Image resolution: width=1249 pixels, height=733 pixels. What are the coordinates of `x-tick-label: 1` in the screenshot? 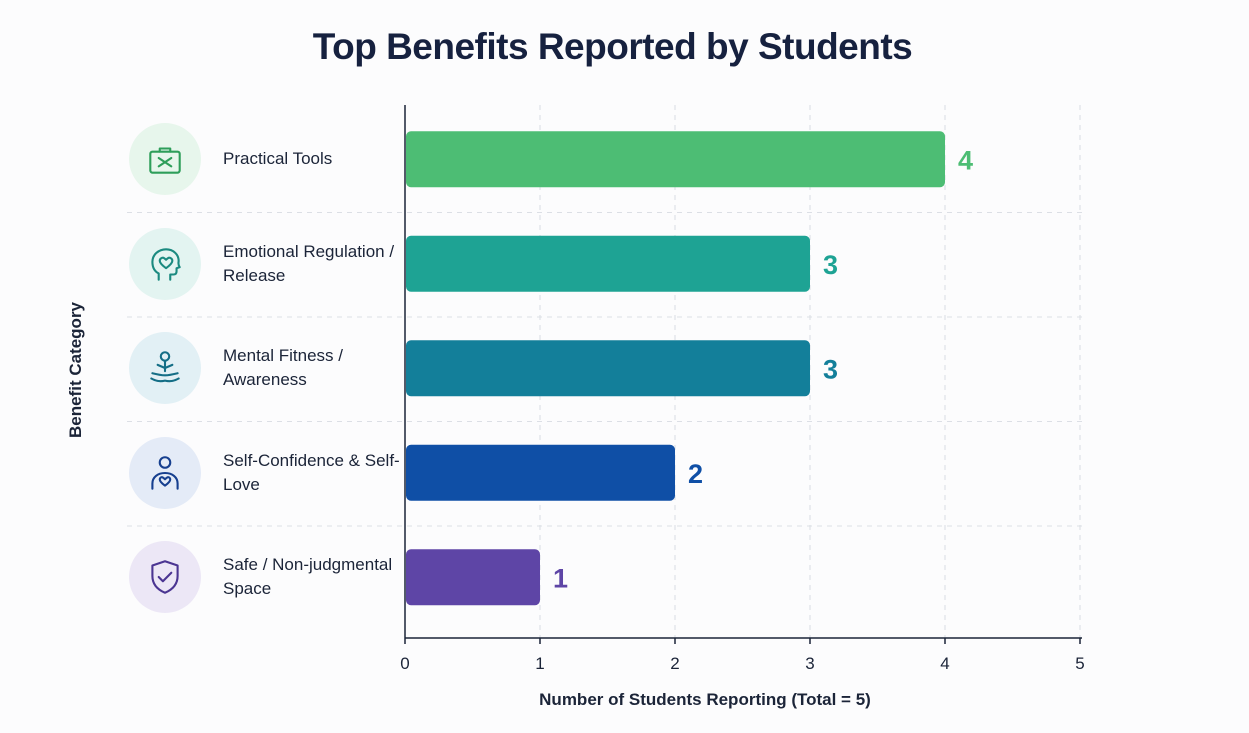 It's located at (539, 663).